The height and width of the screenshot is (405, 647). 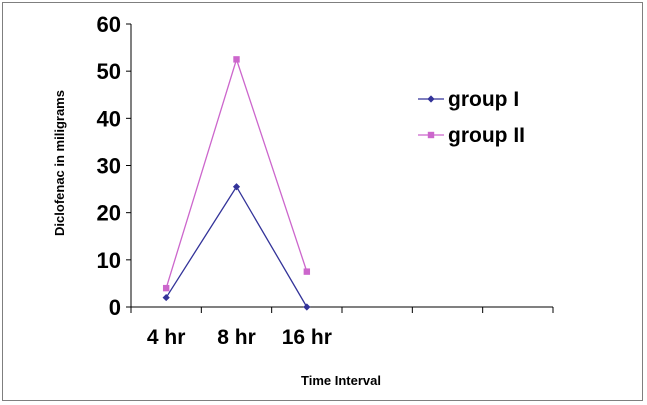 I want to click on x-ticks: 4 hr 8 hr 16 hr, so click(x=342, y=328).